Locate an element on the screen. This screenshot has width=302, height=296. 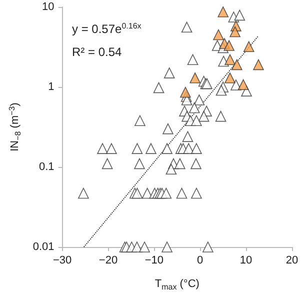
y-tick-label: 0.1 is located at coordinates (46, 167).